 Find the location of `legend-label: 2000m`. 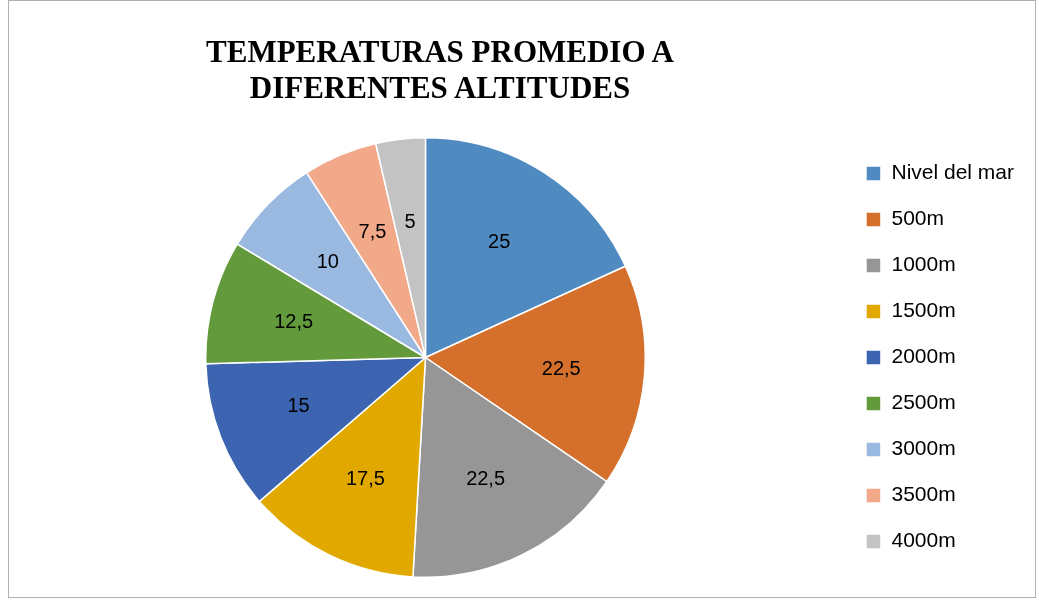

legend-label: 2000m is located at coordinates (923, 356).